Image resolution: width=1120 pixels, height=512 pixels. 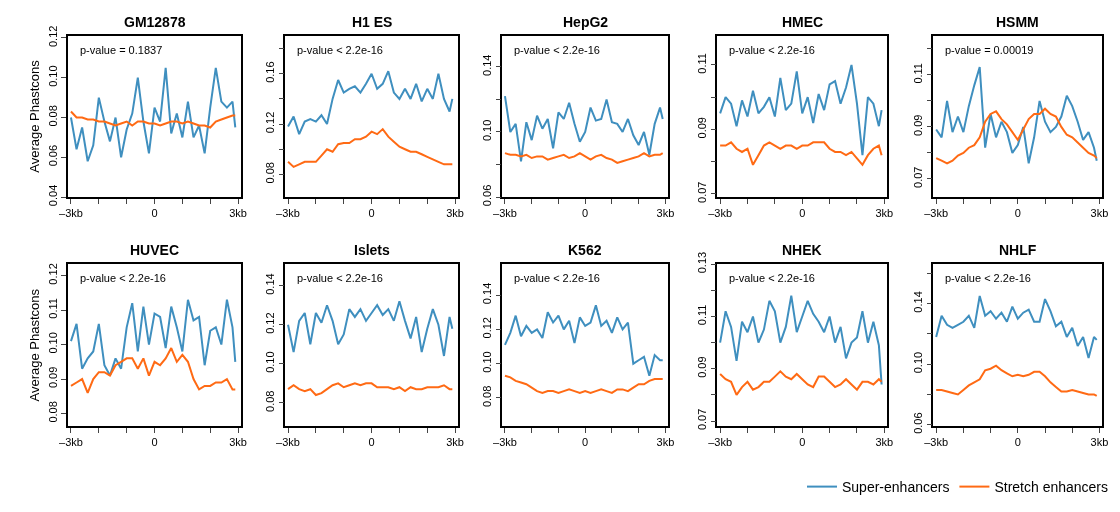 I want to click on y-axis-title: Average Phastcons, so click(x=35, y=345).